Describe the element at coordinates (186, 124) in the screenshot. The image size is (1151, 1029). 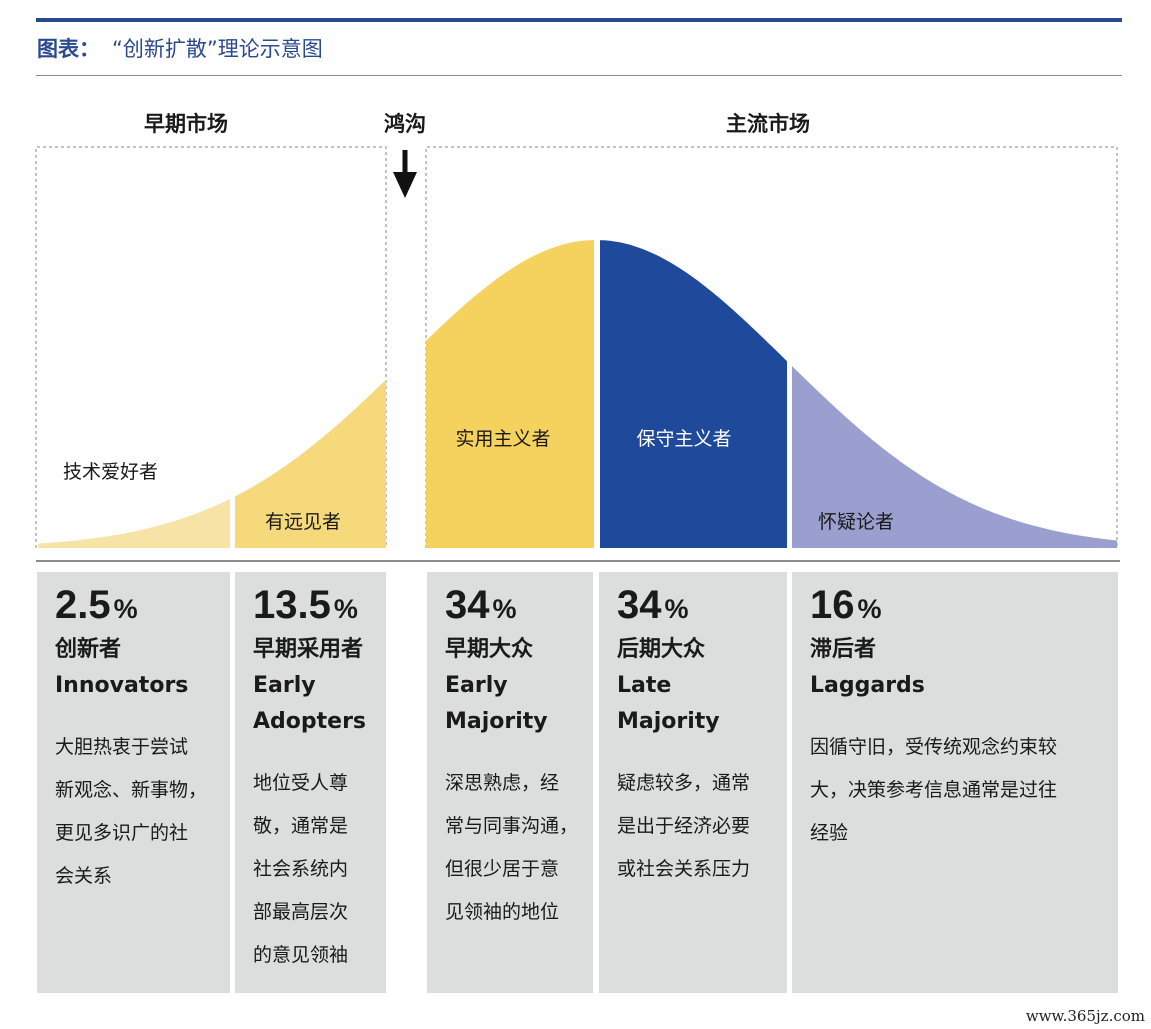
I see `early-market-label: 早期市场` at that location.